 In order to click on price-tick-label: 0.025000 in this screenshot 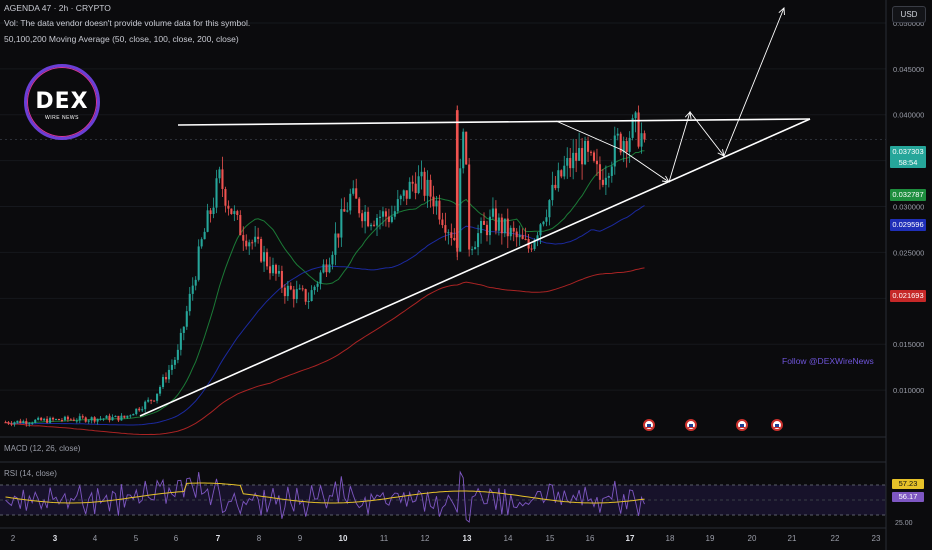, I will do `click(908, 252)`.